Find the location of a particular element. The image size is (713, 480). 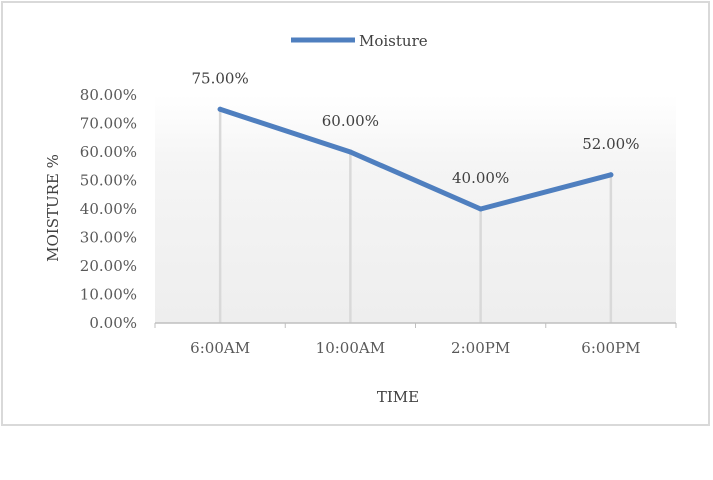

legend: Moisture is located at coordinates (359, 41).